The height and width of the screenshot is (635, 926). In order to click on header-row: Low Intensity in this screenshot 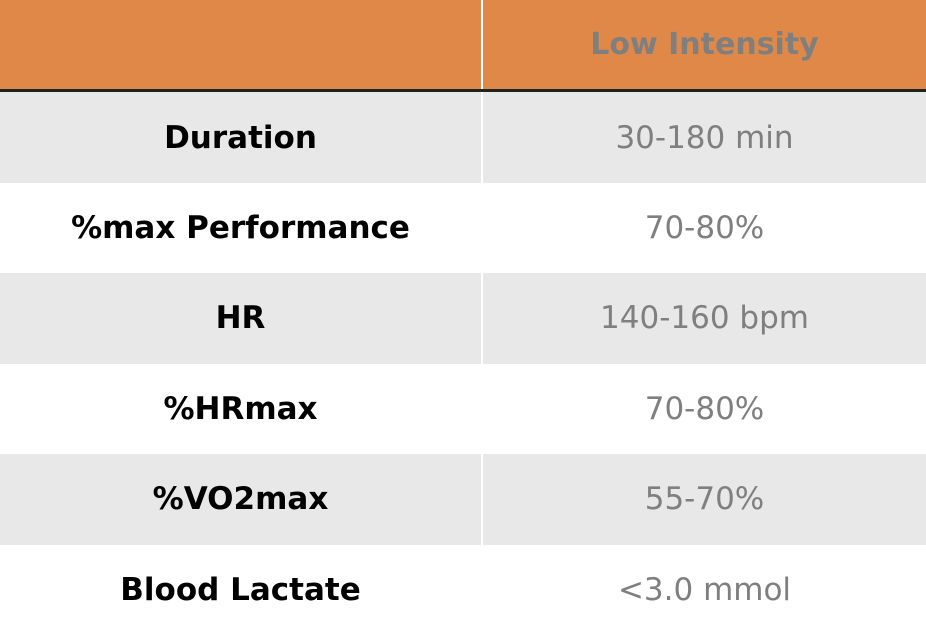, I will do `click(463, 46)`.